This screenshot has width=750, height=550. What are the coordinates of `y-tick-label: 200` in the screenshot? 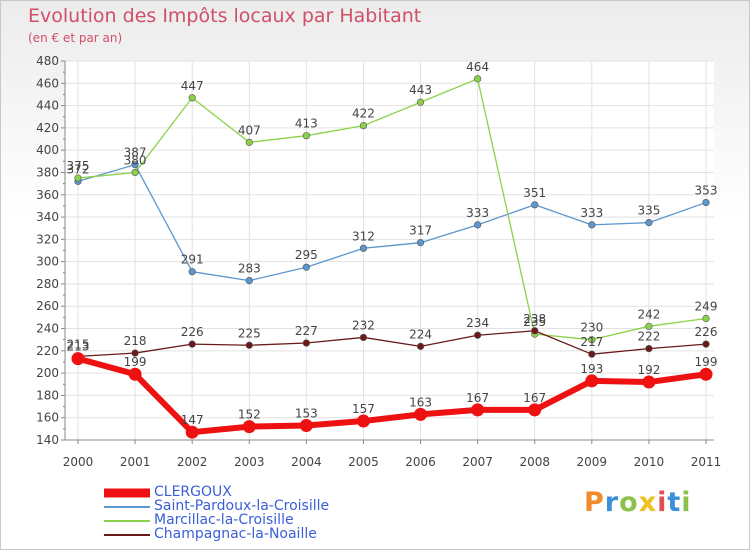 It's located at (47, 373).